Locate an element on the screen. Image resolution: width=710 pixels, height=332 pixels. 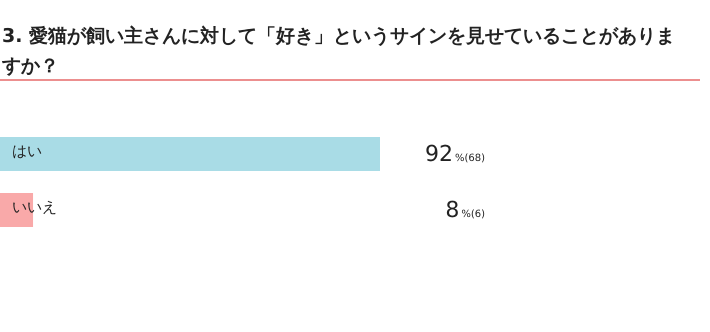
chart-title: 3. 愛猫が飼い主さんに対して「好き」というサインを見せていることがありますか？ is located at coordinates (338, 51).